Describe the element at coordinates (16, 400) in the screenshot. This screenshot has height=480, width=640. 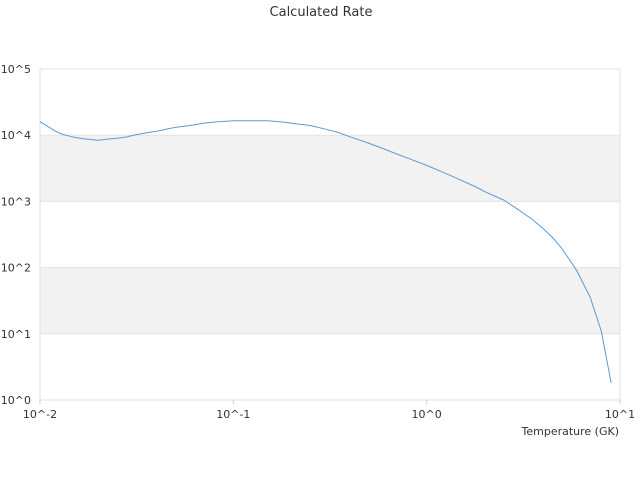
I see `y-tick-label: 10^0` at that location.